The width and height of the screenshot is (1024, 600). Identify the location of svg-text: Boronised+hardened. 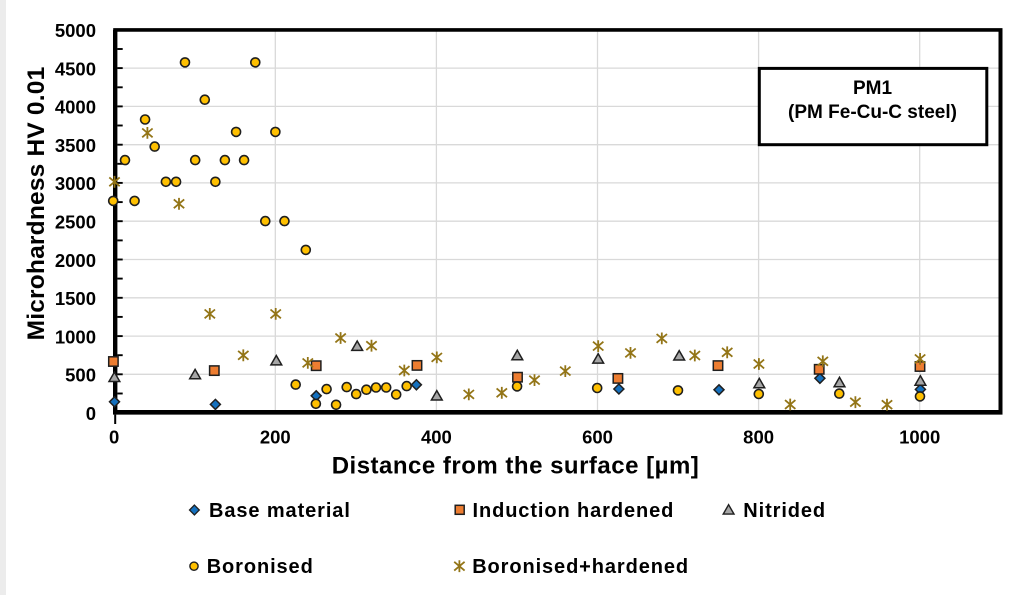
(580, 567).